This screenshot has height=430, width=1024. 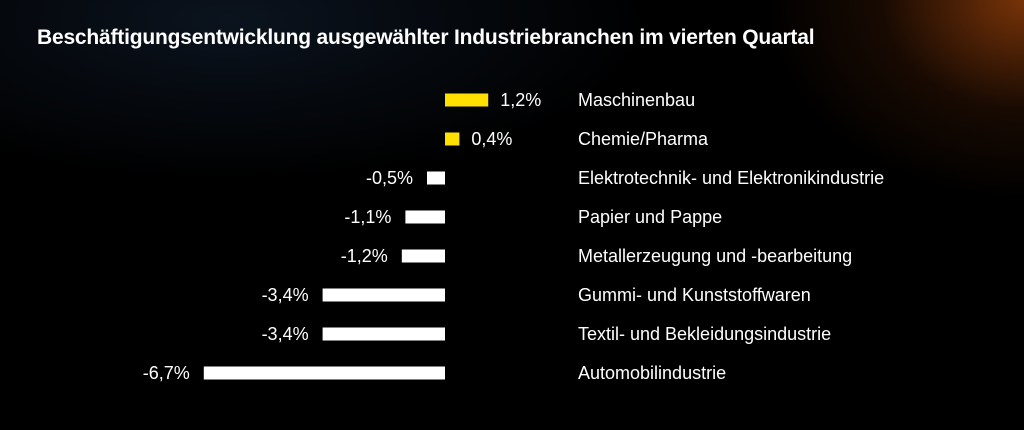 I want to click on category-label: Chemie/Pharma, so click(x=643, y=139).